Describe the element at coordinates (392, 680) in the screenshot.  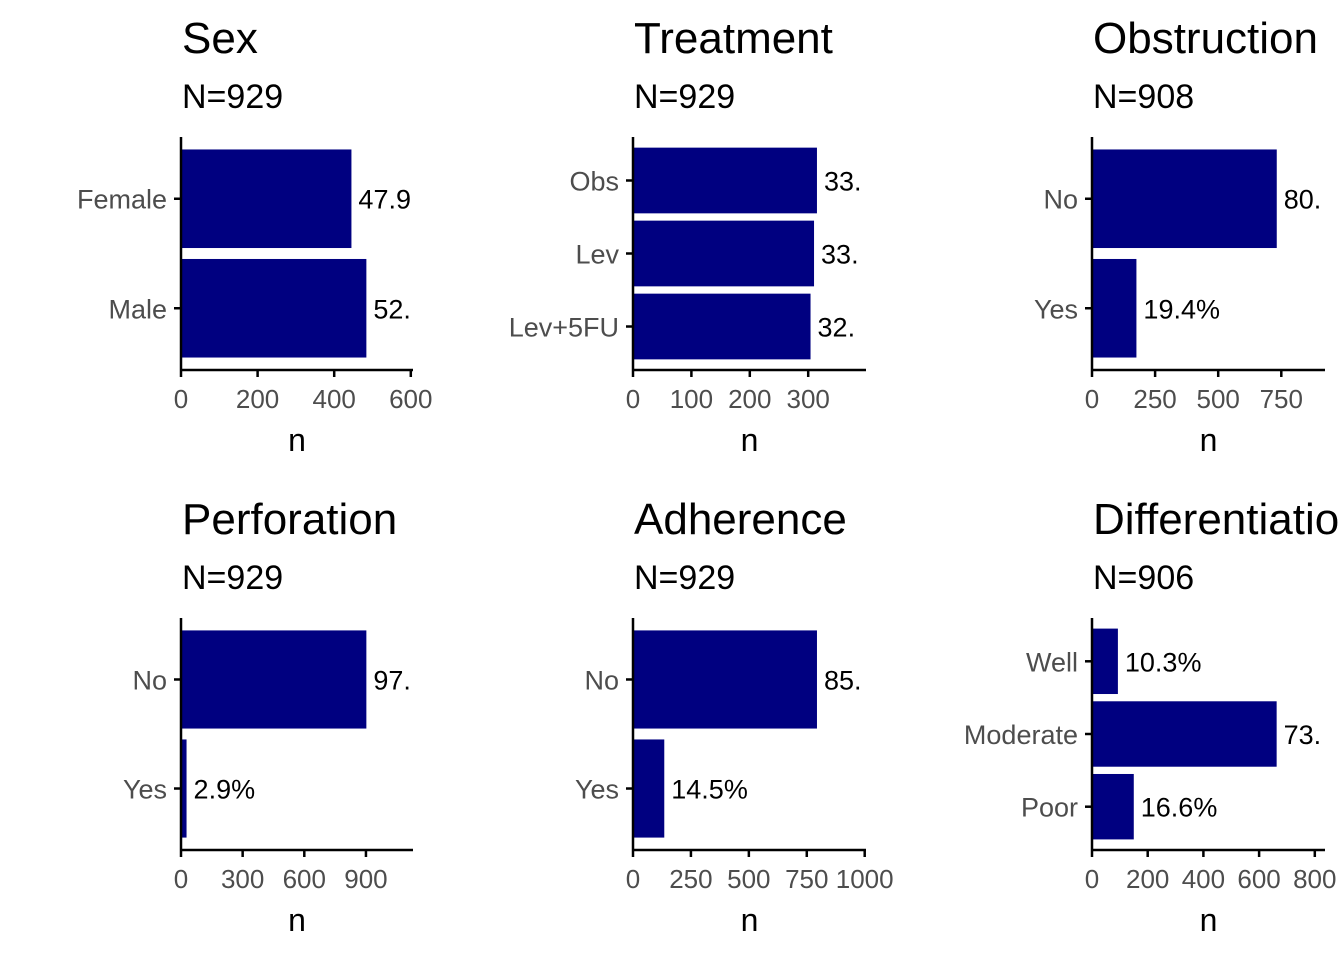
I see `data-label: 97.` at that location.